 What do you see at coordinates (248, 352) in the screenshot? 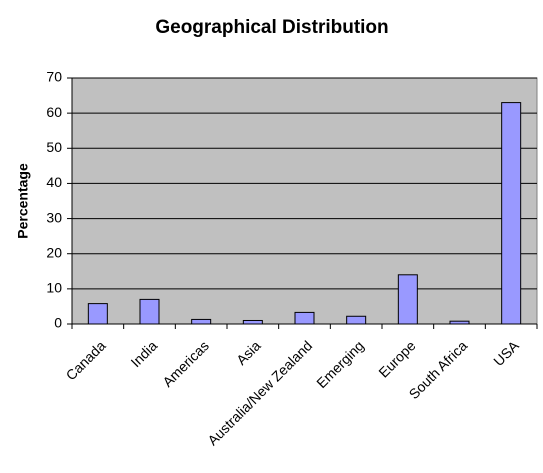
I see `x-tick-label: Asia` at bounding box center [248, 352].